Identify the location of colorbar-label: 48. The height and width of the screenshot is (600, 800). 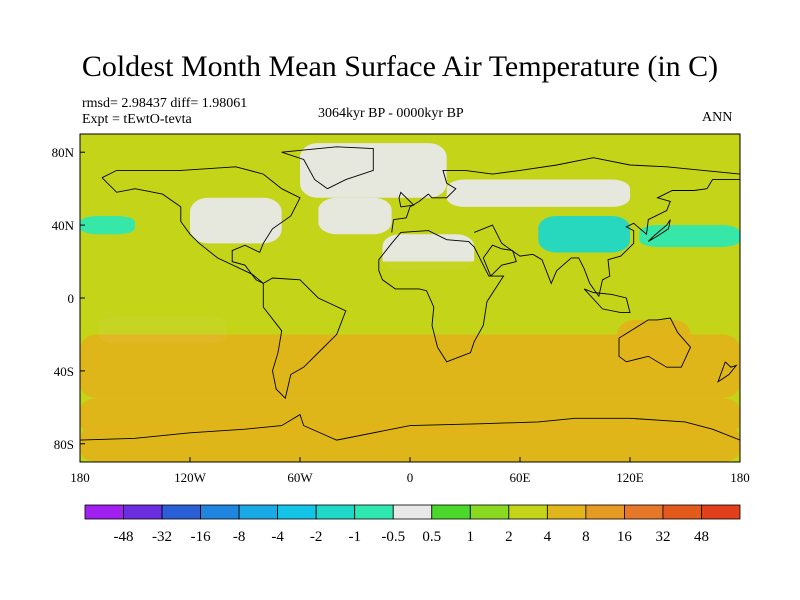
(701, 537).